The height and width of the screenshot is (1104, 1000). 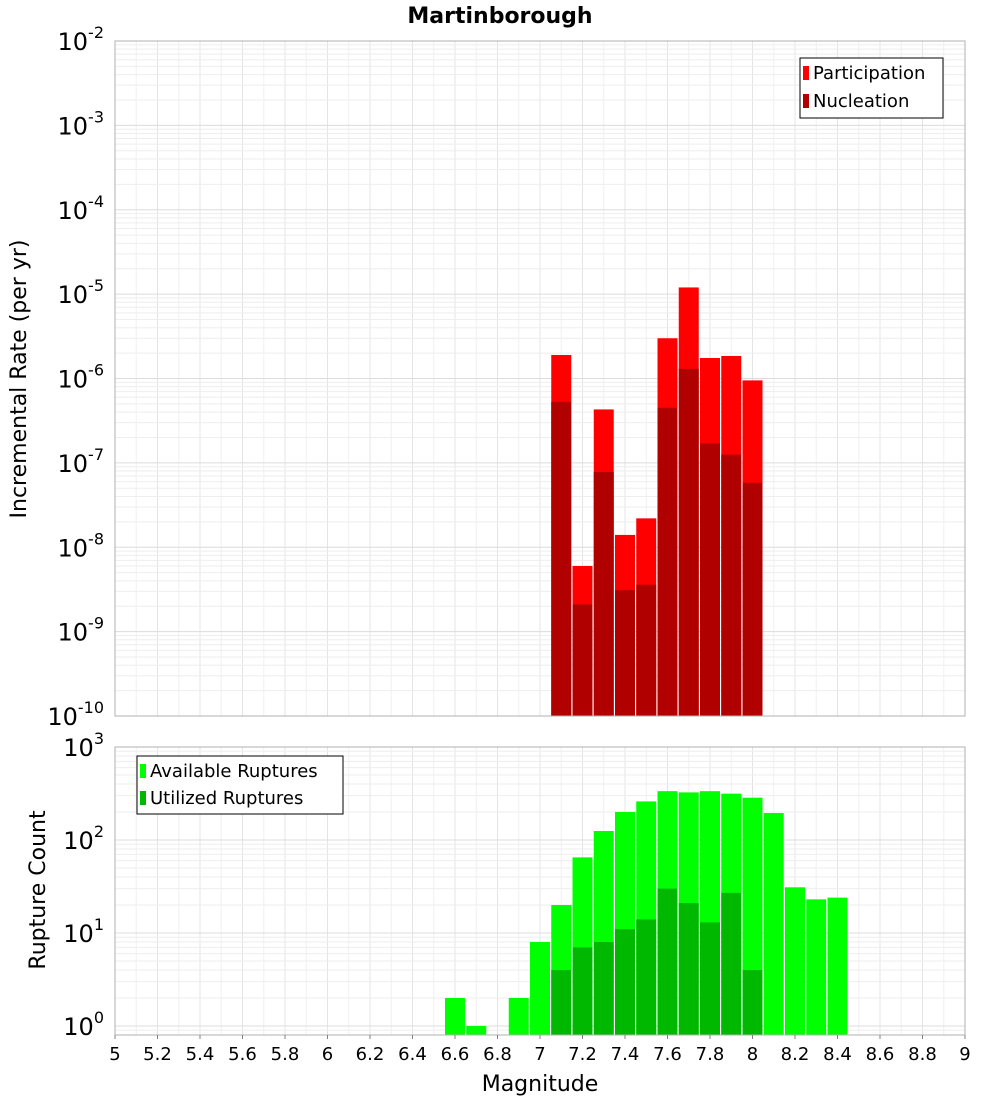 What do you see at coordinates (114, 1054) in the screenshot?
I see `x-tick-label: 5` at bounding box center [114, 1054].